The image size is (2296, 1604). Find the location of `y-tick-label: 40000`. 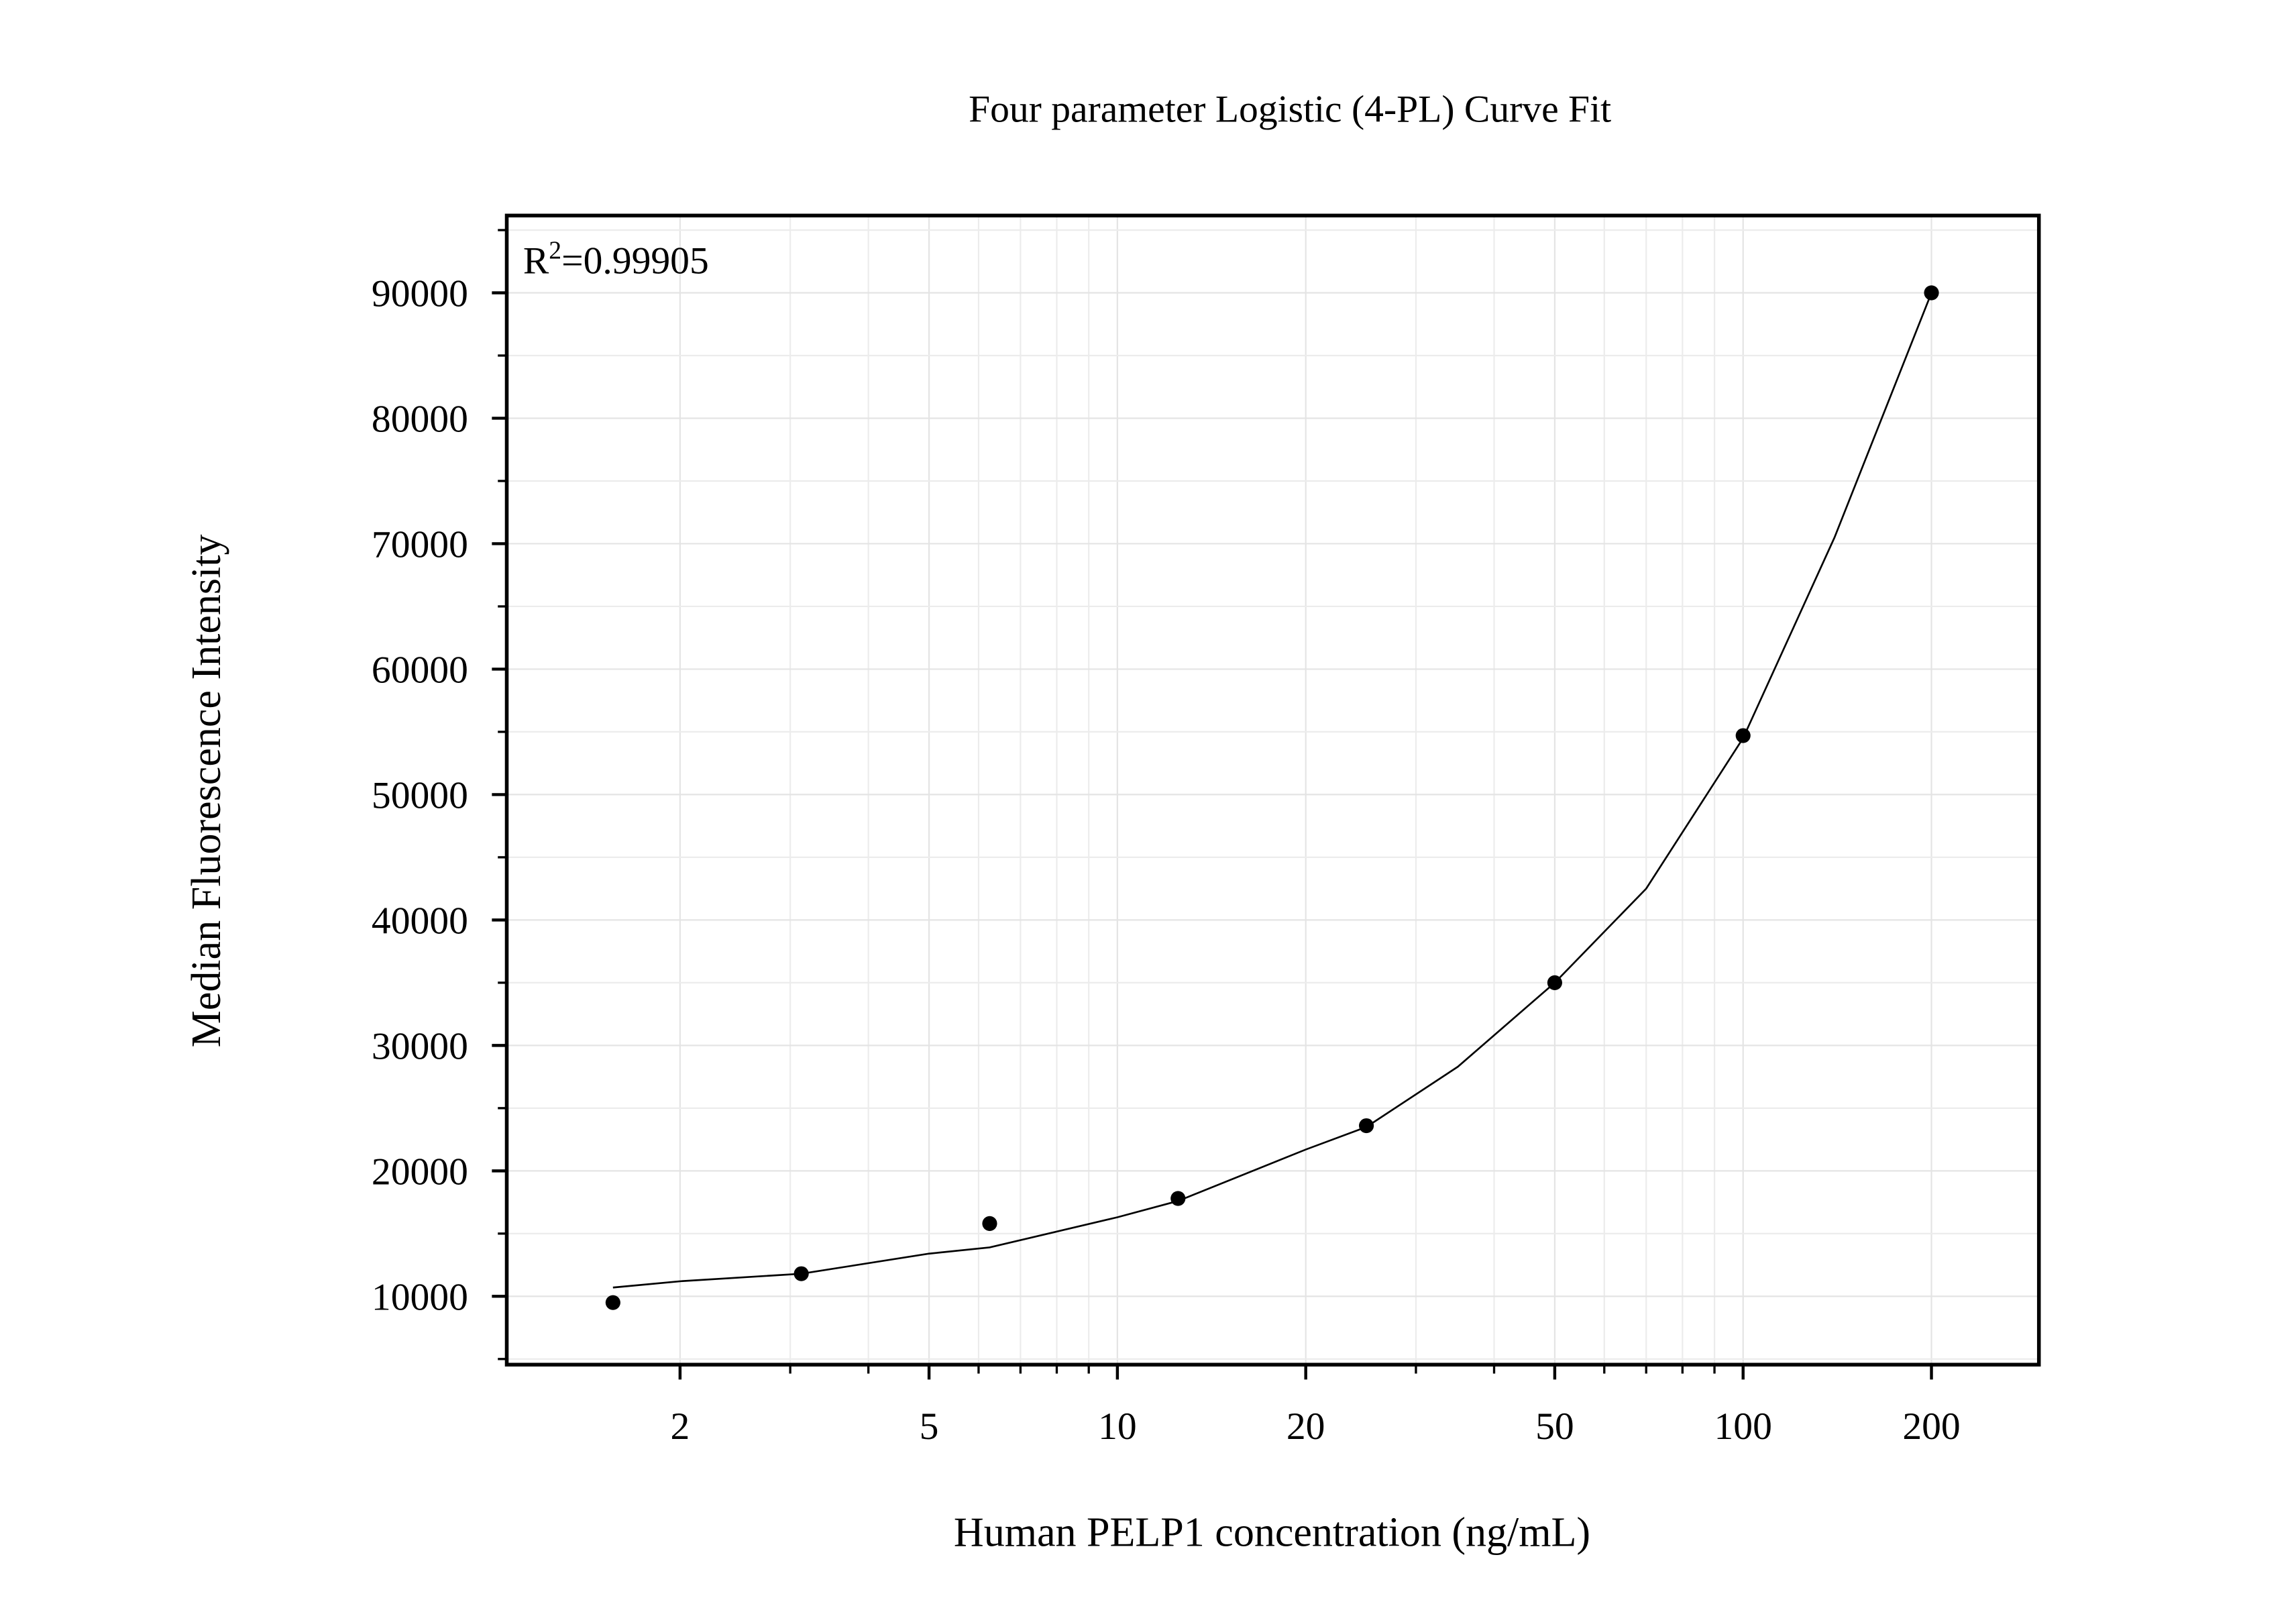

y-tick-label: 40000 is located at coordinates (420, 921).